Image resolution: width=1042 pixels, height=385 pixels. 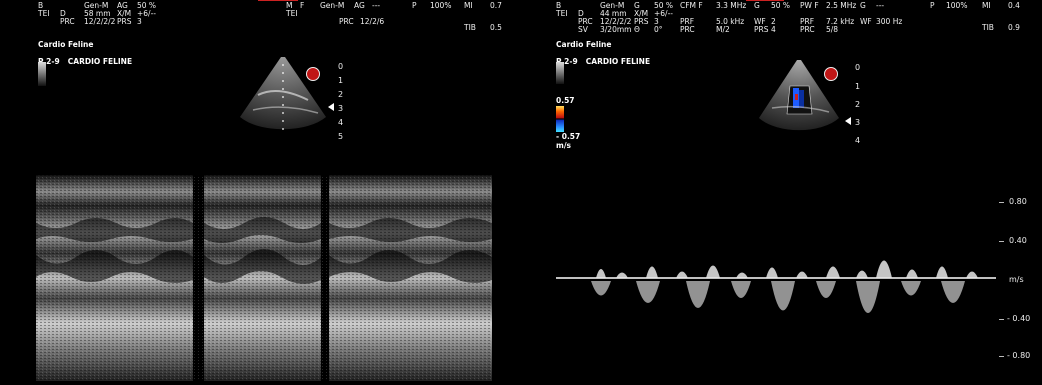 I want to click on right-cfm-gv-2: 2, so click(x=773, y=21).